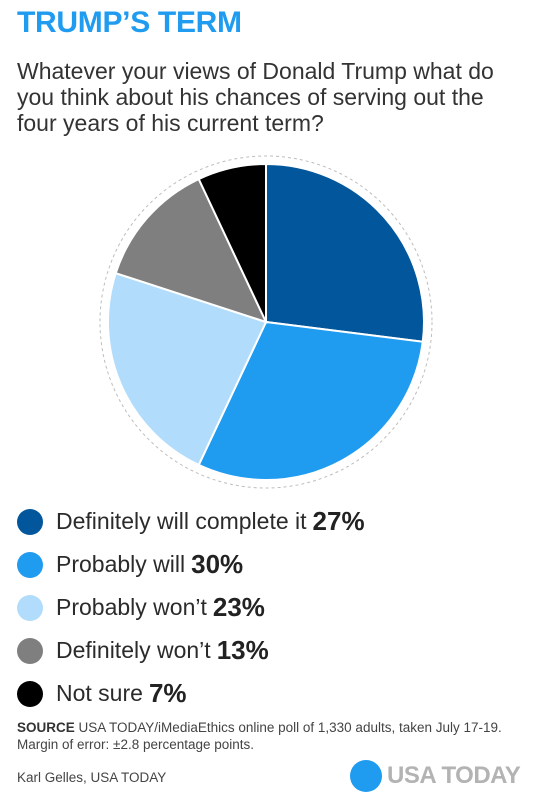 Image resolution: width=540 pixels, height=802 pixels. I want to click on legend-item: Definitely will complete it 27%, so click(191, 521).